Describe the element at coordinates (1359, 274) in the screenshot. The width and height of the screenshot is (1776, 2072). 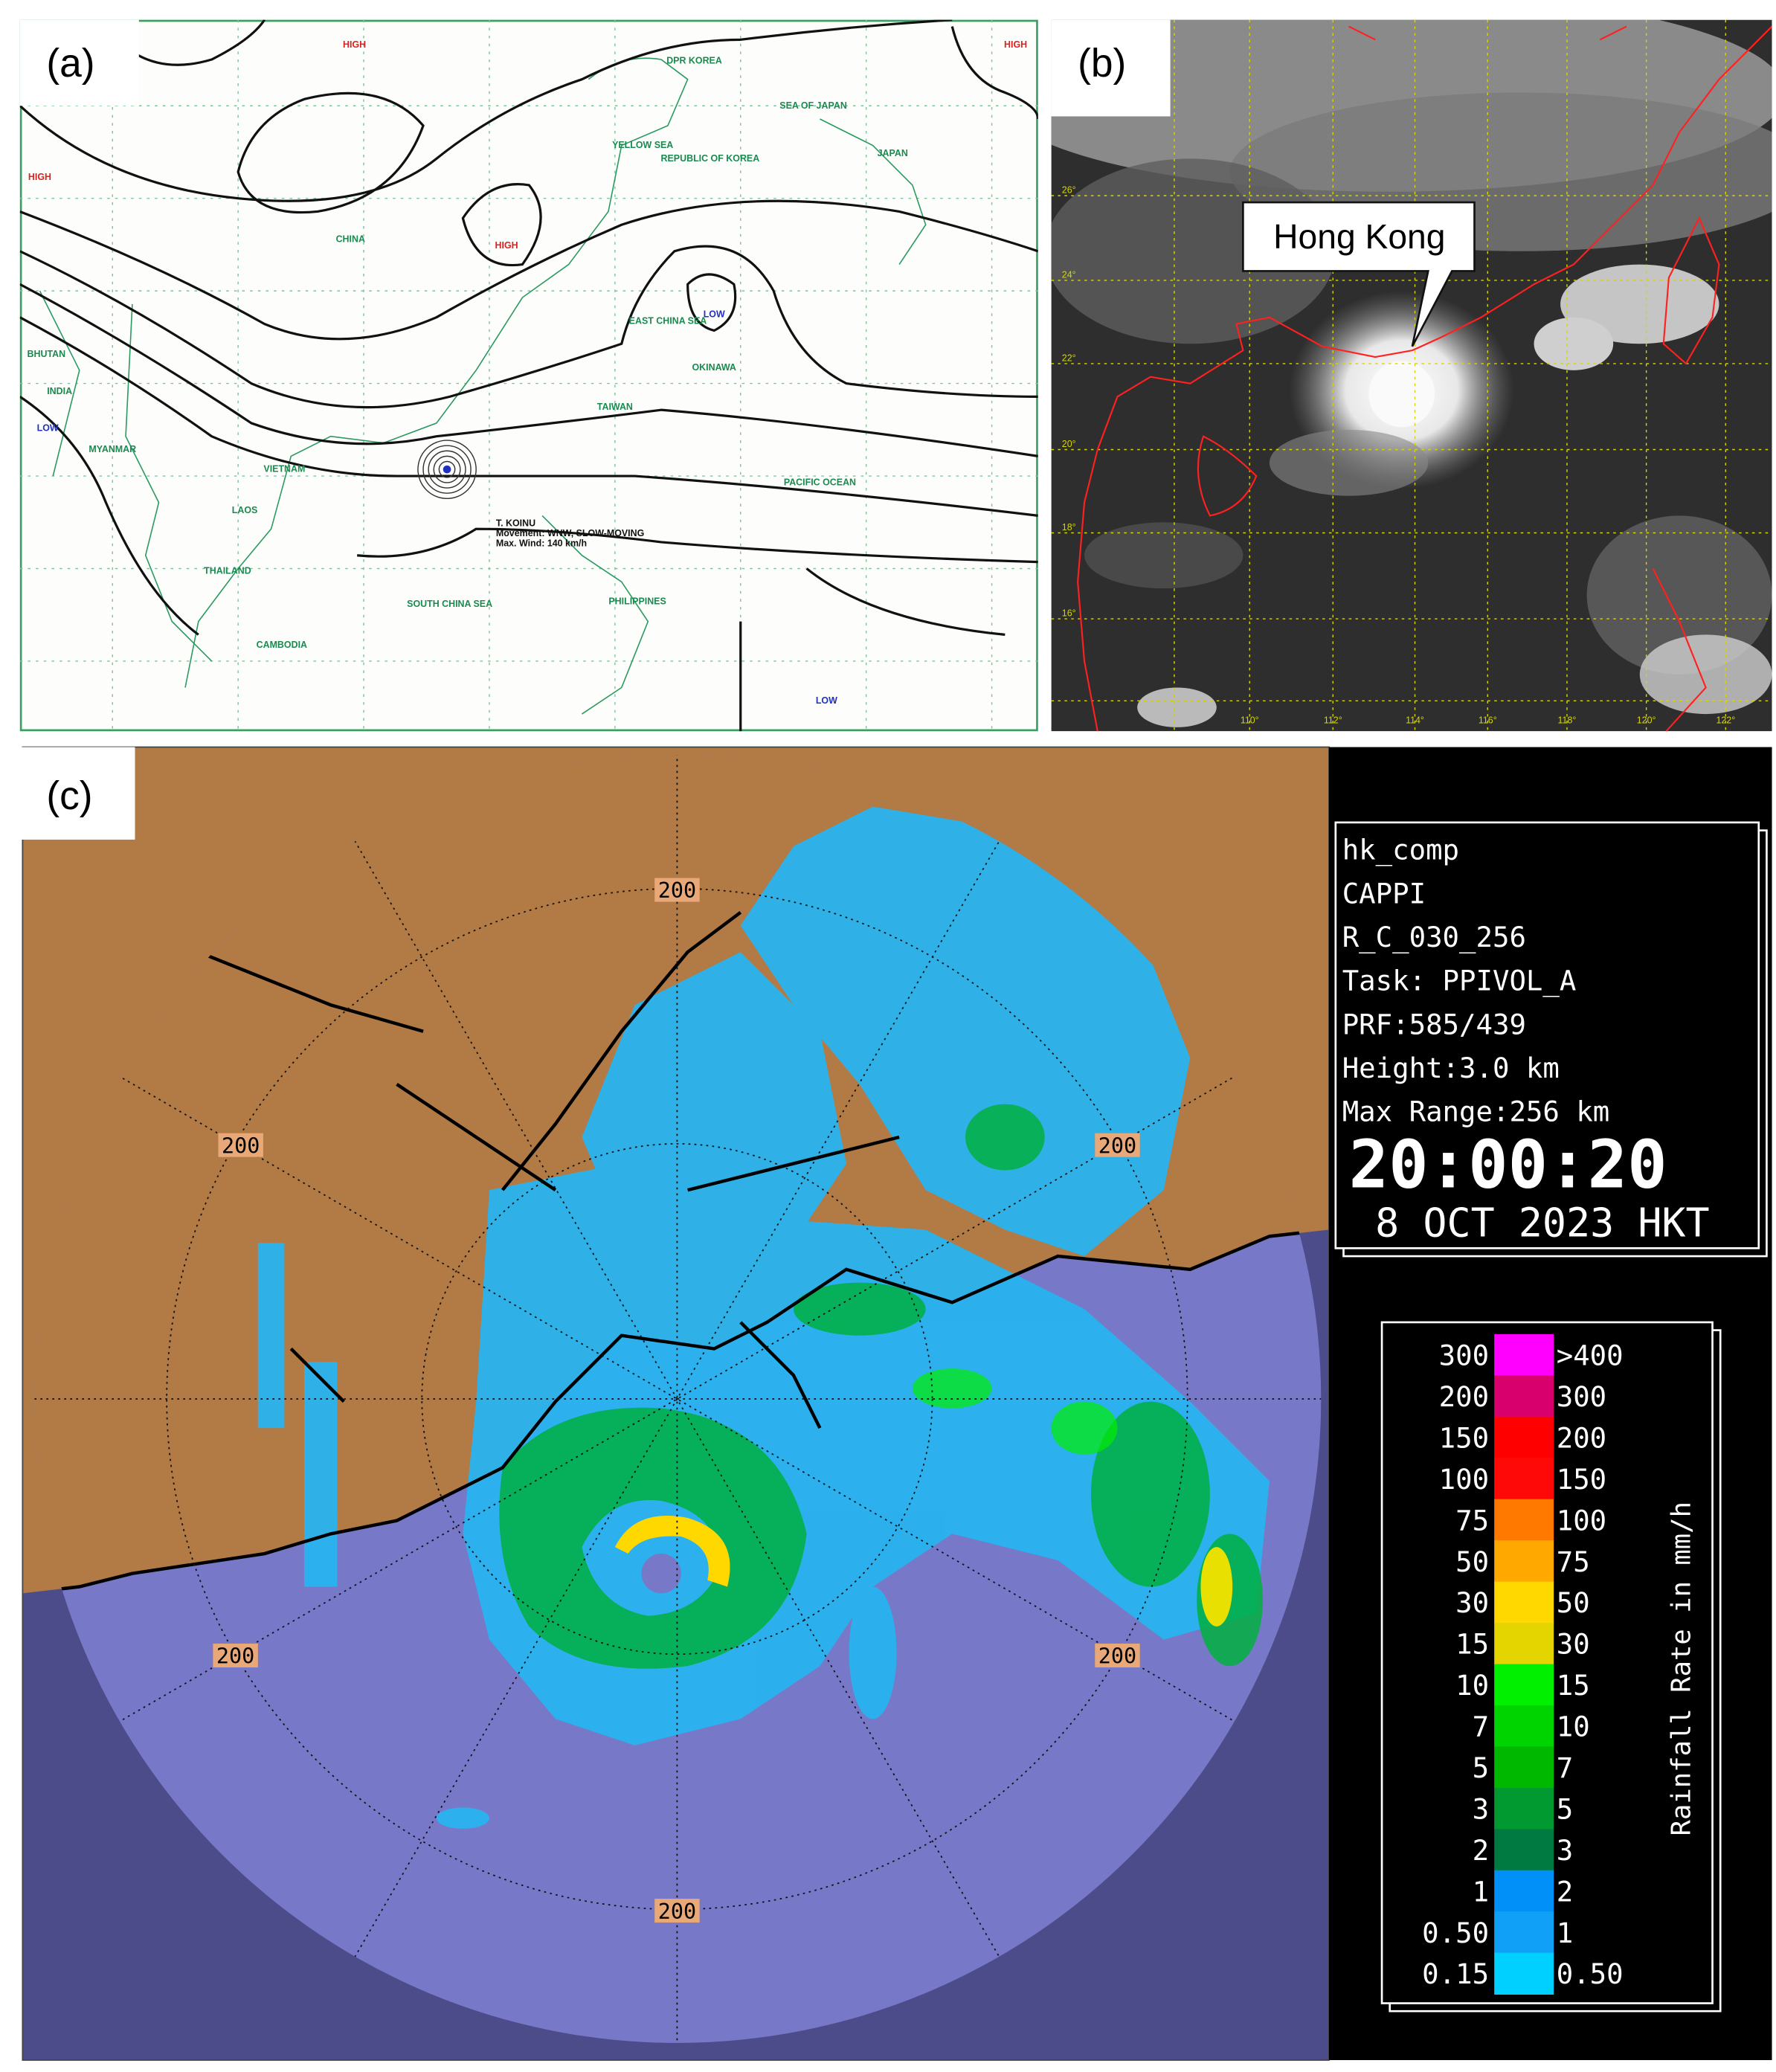
I see `callout: Hong Kong` at that location.